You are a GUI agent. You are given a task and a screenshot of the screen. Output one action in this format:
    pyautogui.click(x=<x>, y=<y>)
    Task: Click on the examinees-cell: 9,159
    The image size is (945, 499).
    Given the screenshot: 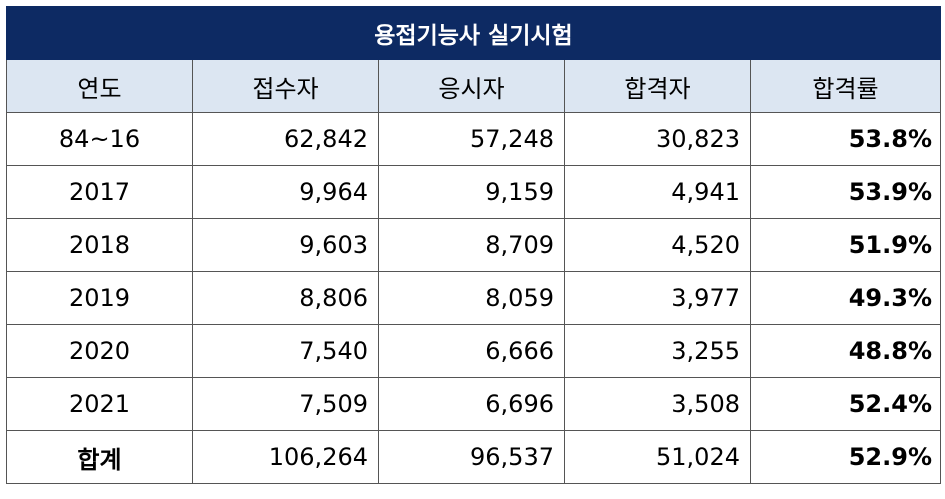 What is the action you would take?
    pyautogui.click(x=471, y=192)
    